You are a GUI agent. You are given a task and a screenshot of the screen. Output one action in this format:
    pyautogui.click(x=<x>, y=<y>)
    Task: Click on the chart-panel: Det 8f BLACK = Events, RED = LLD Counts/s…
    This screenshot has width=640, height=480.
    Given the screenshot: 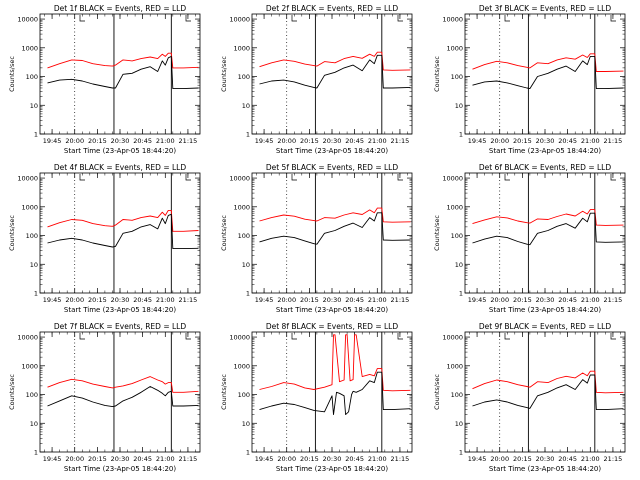 What is the action you would take?
    pyautogui.click(x=316, y=397)
    